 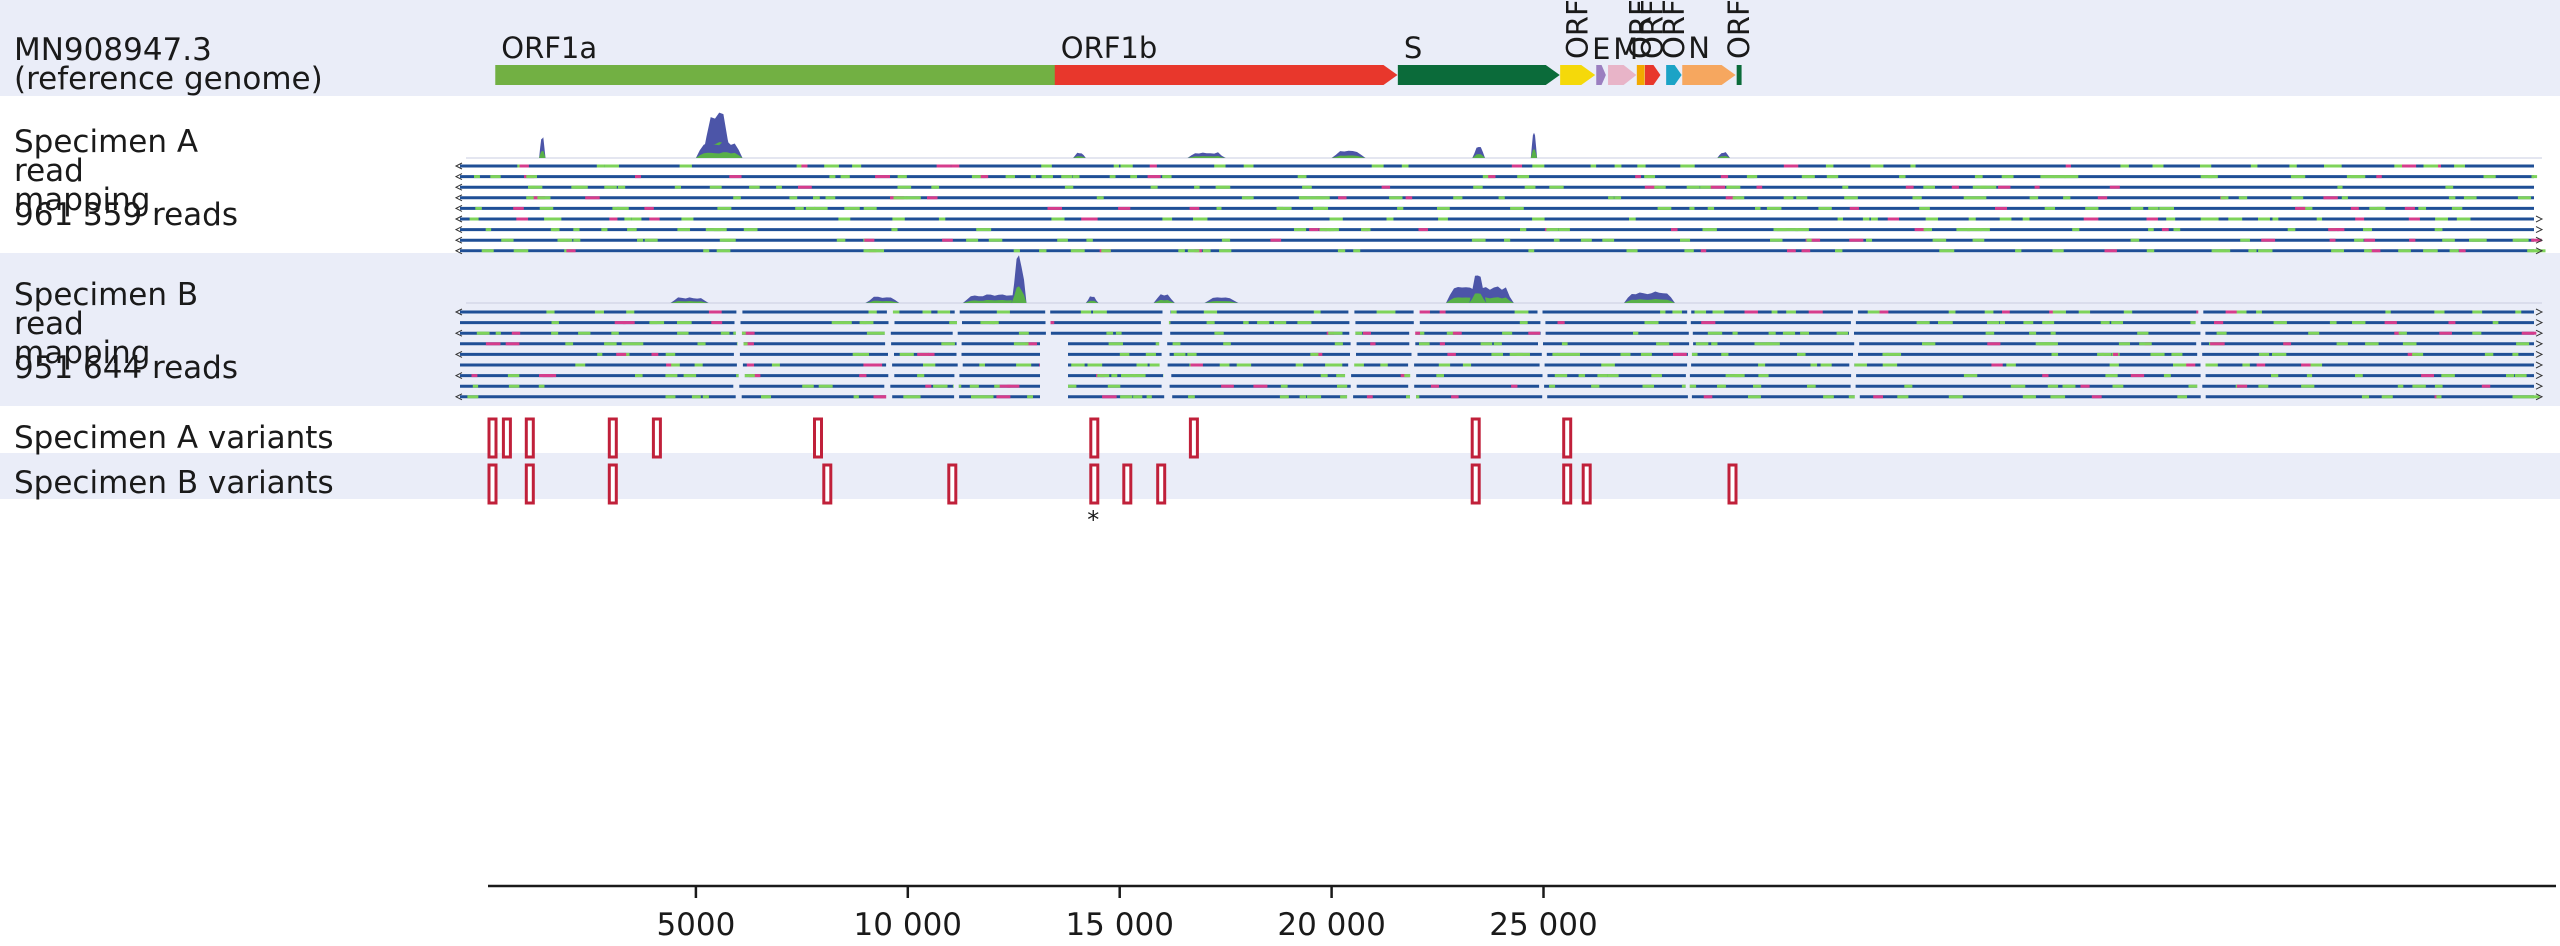 I want to click on variant-mark, so click(x=506, y=438).